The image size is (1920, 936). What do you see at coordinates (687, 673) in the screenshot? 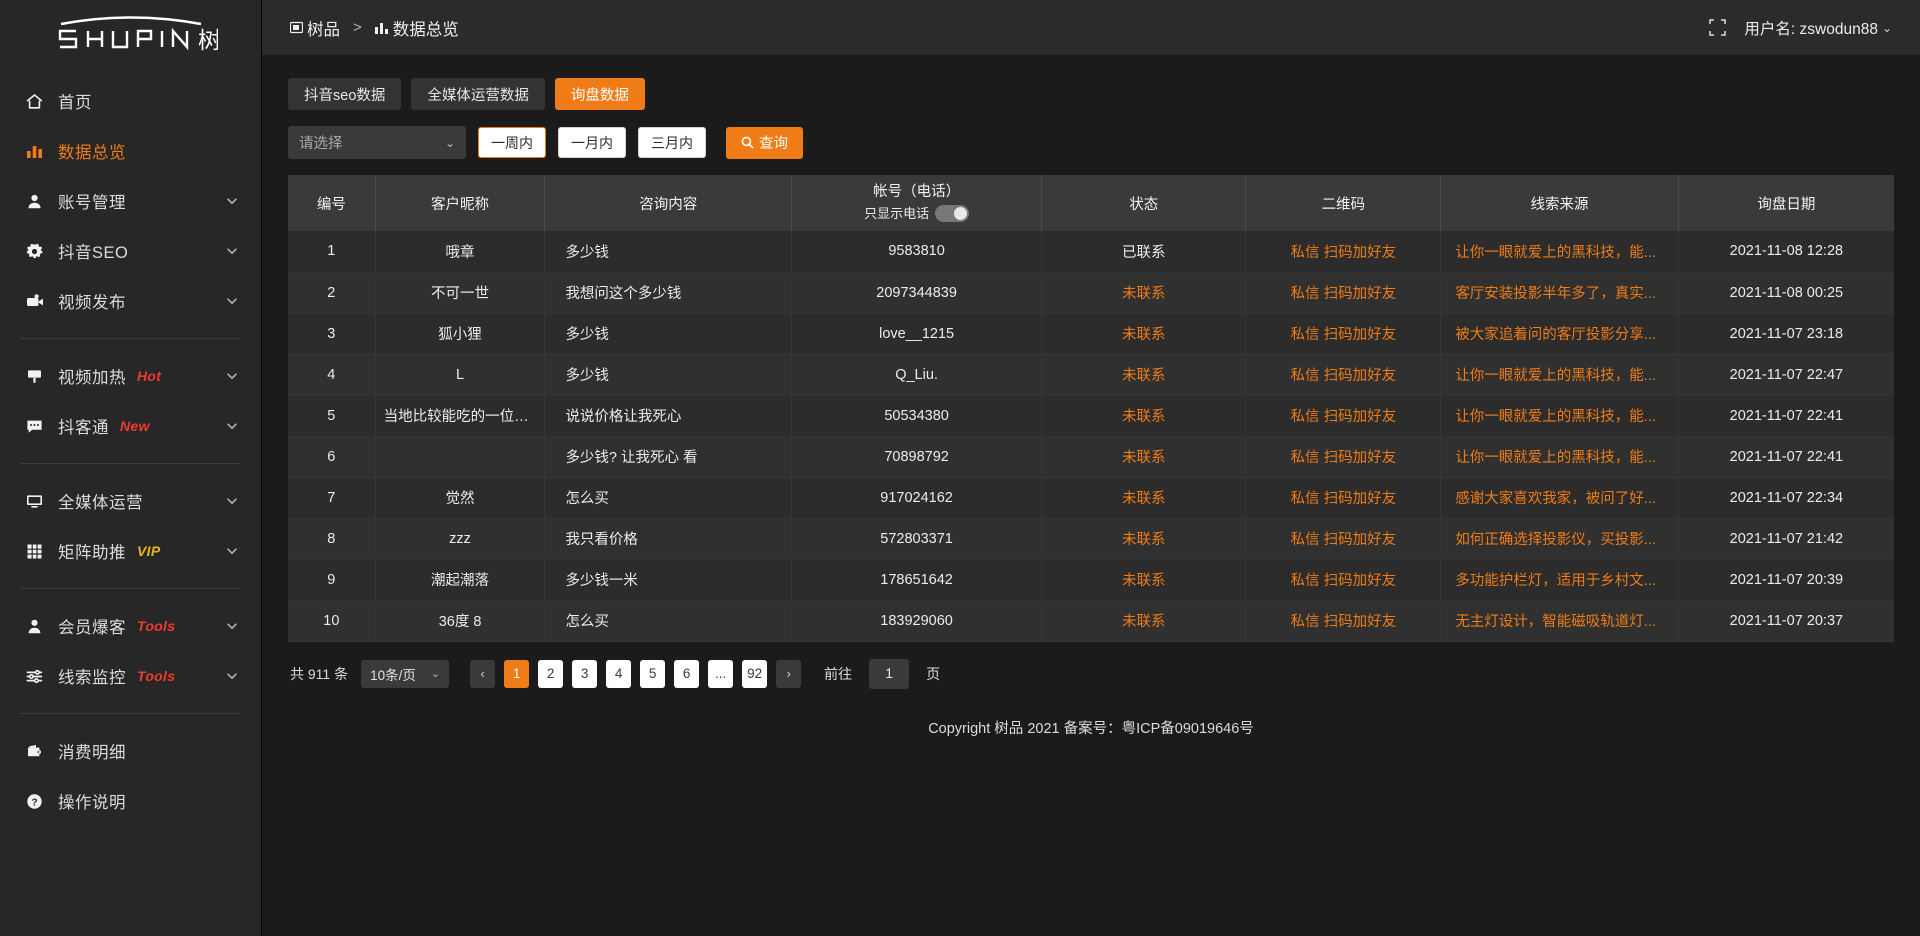
I see `page-number-5: 6` at bounding box center [687, 673].